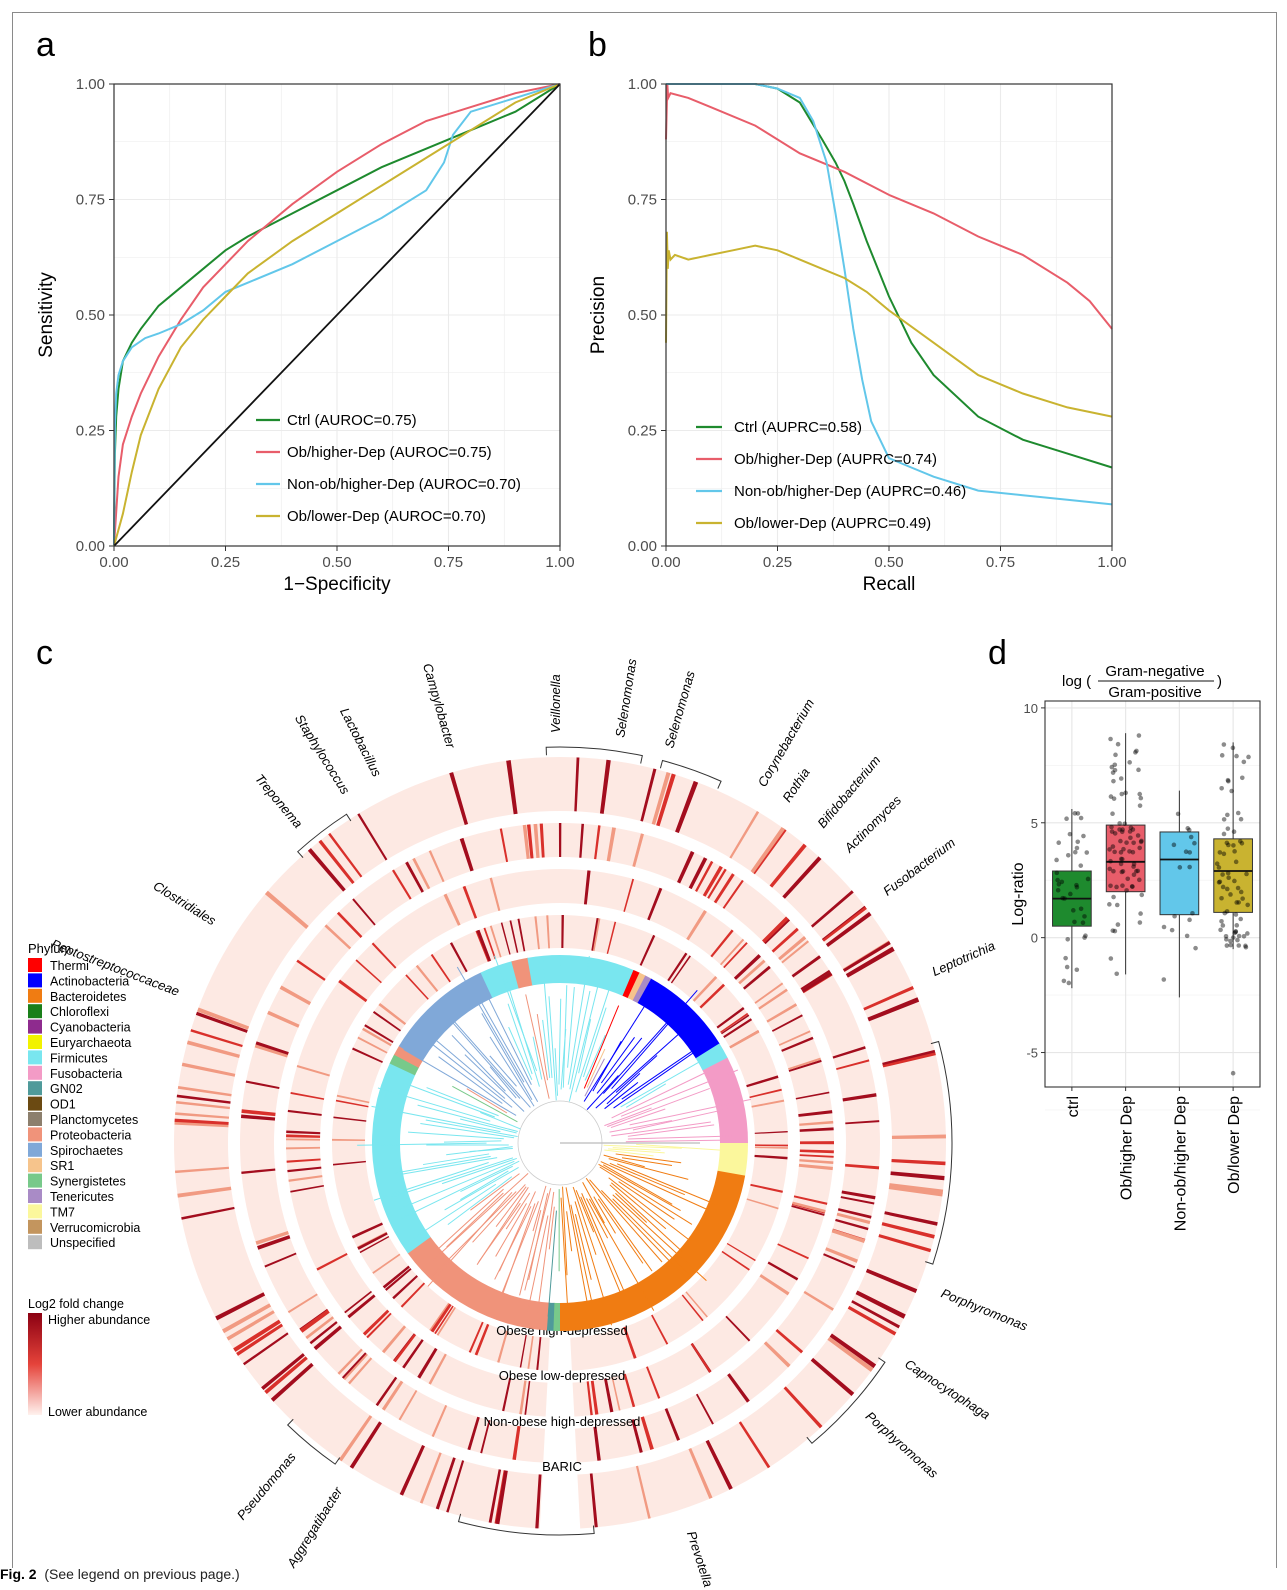  What do you see at coordinates (89, 981) in the screenshot?
I see `phylum-label: Actinobacteria` at bounding box center [89, 981].